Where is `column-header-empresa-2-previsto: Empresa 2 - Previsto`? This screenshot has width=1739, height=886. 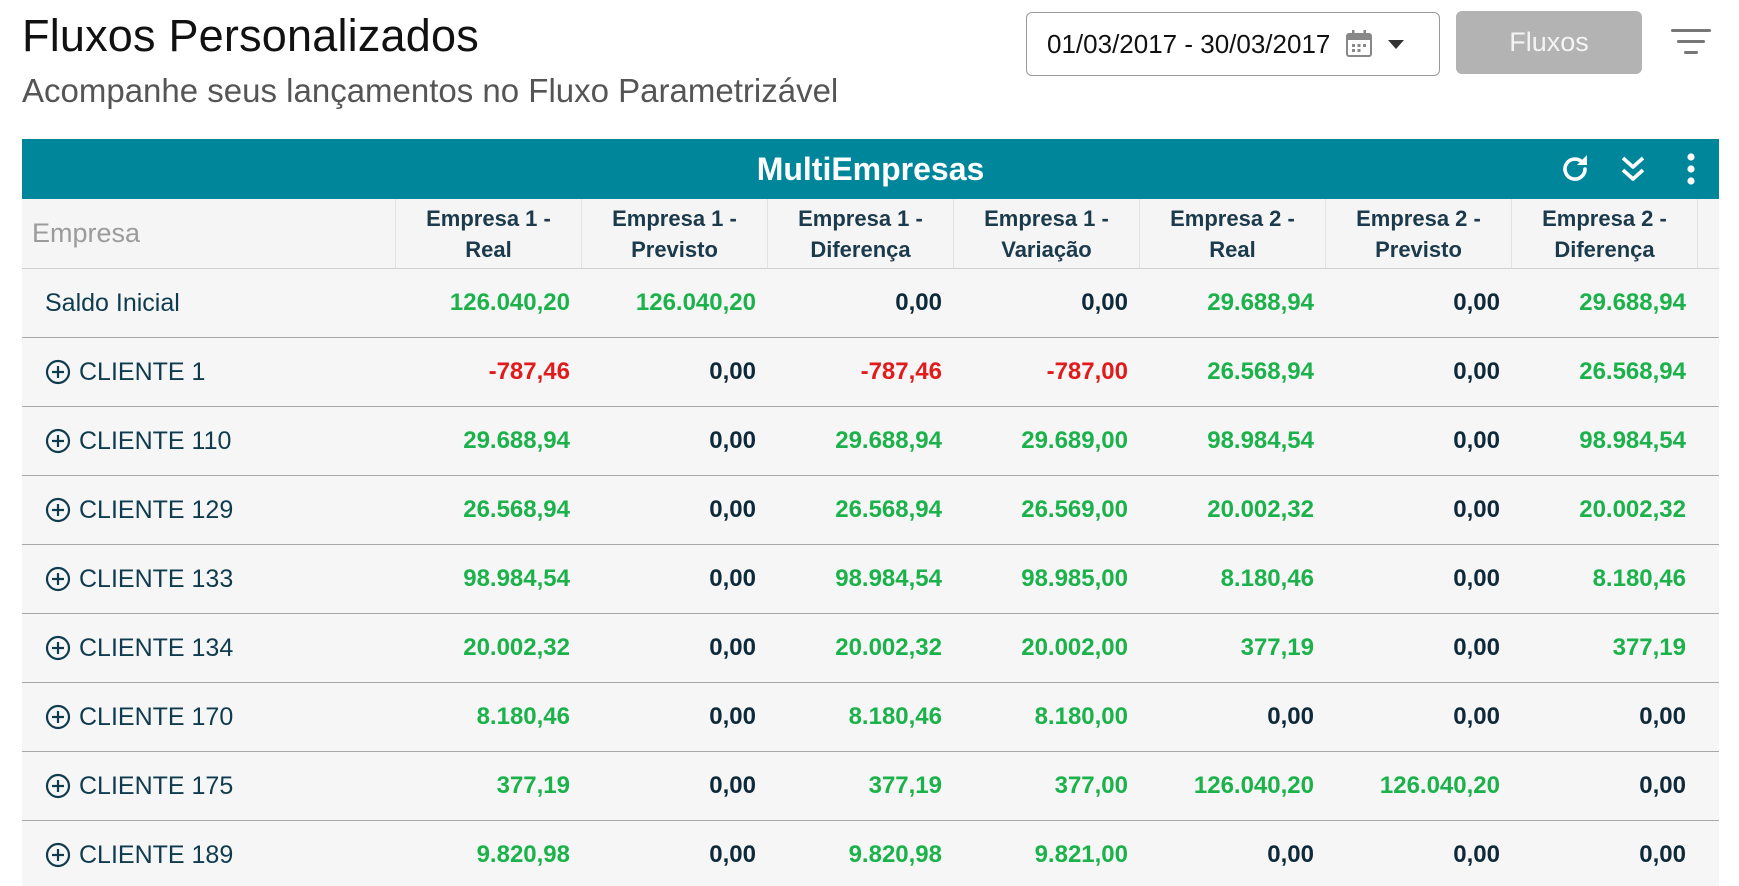
column-header-empresa-2-previsto: Empresa 2 - Previsto is located at coordinates (1419, 233).